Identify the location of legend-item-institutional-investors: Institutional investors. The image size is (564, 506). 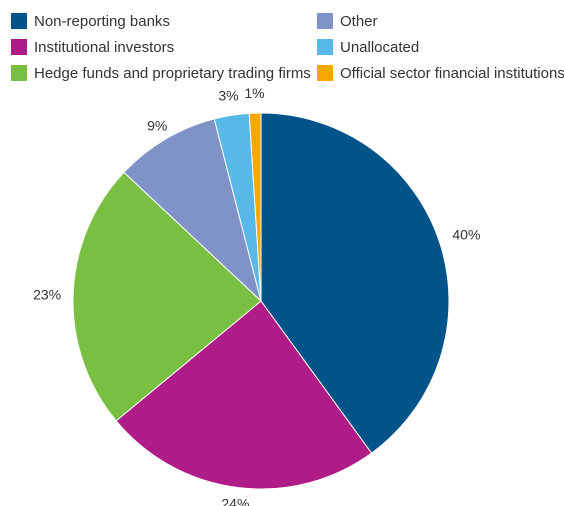
(92, 47).